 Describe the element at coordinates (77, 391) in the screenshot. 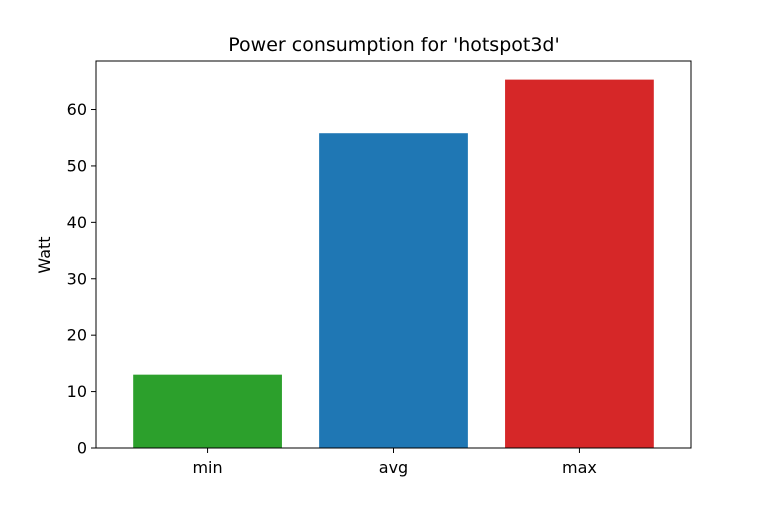

I see `y-tick-label: 10` at that location.